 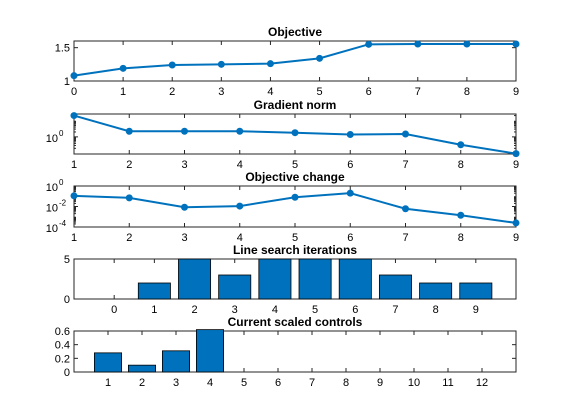 What do you see at coordinates (447, 383) in the screenshot?
I see `x-tick-label: 11` at bounding box center [447, 383].